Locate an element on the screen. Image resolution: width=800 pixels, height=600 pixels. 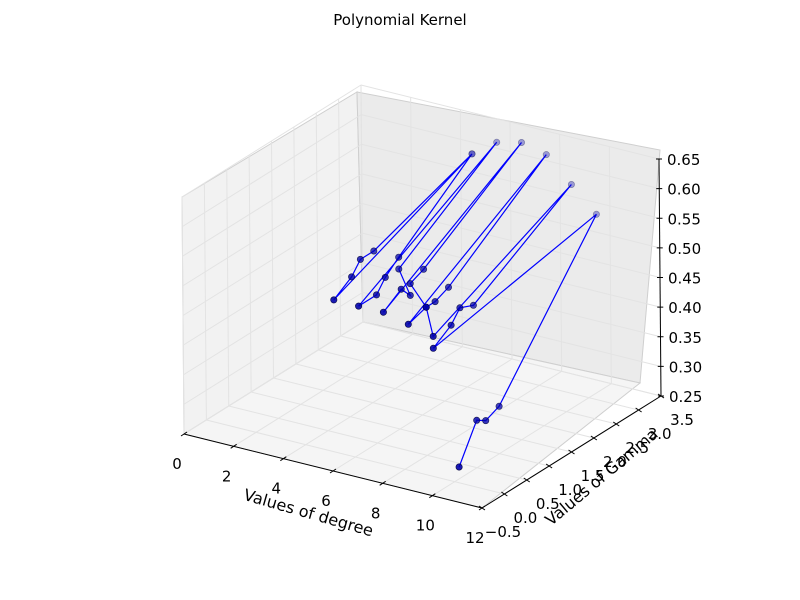
x-tick-label: 0 is located at coordinates (177, 464).